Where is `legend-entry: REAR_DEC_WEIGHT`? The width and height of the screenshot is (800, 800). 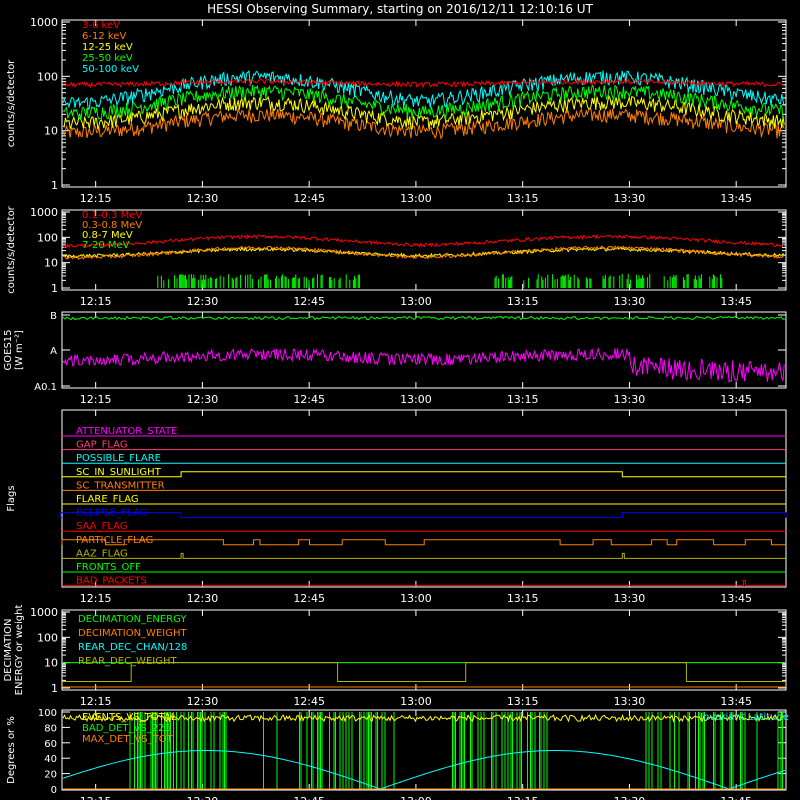
legend-entry: REAR_DEC_WEIGHT is located at coordinates (127, 661).